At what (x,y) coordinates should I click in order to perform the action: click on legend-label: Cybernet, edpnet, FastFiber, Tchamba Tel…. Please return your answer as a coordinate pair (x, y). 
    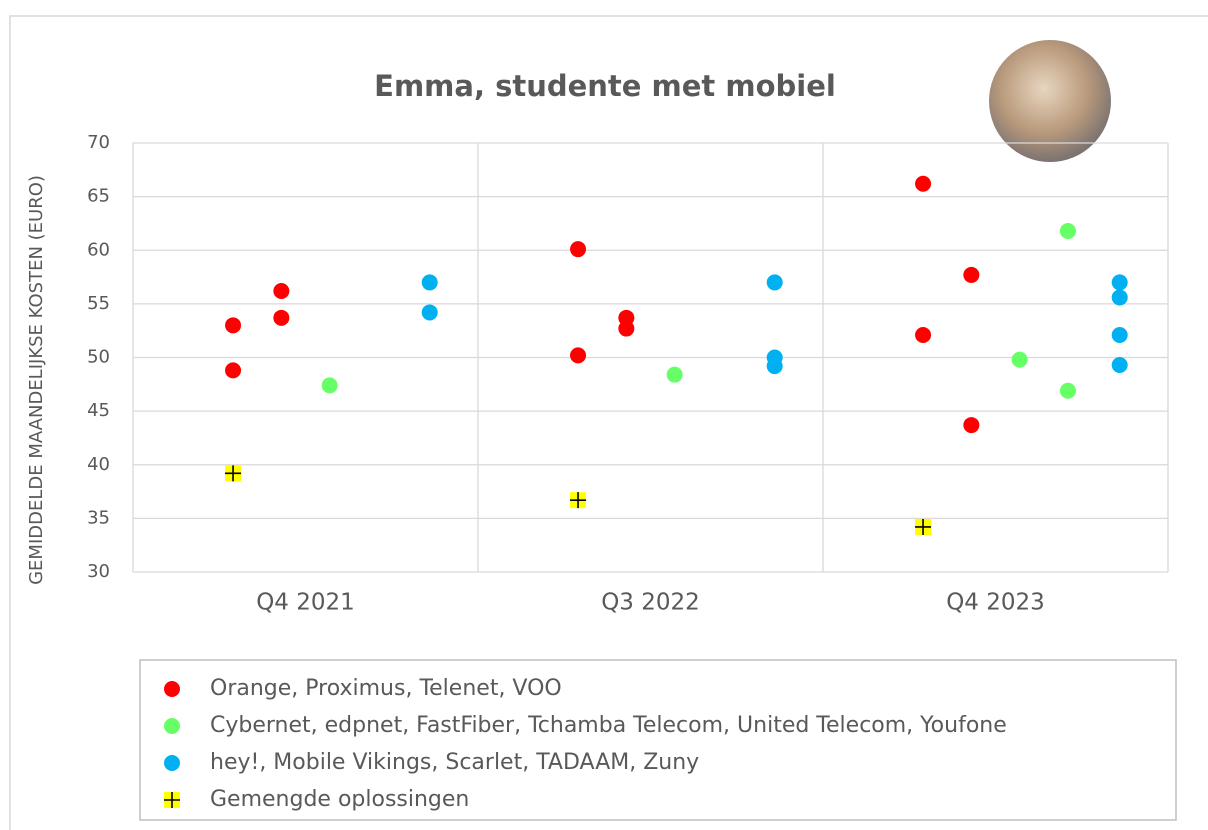
    Looking at the image, I should click on (608, 725).